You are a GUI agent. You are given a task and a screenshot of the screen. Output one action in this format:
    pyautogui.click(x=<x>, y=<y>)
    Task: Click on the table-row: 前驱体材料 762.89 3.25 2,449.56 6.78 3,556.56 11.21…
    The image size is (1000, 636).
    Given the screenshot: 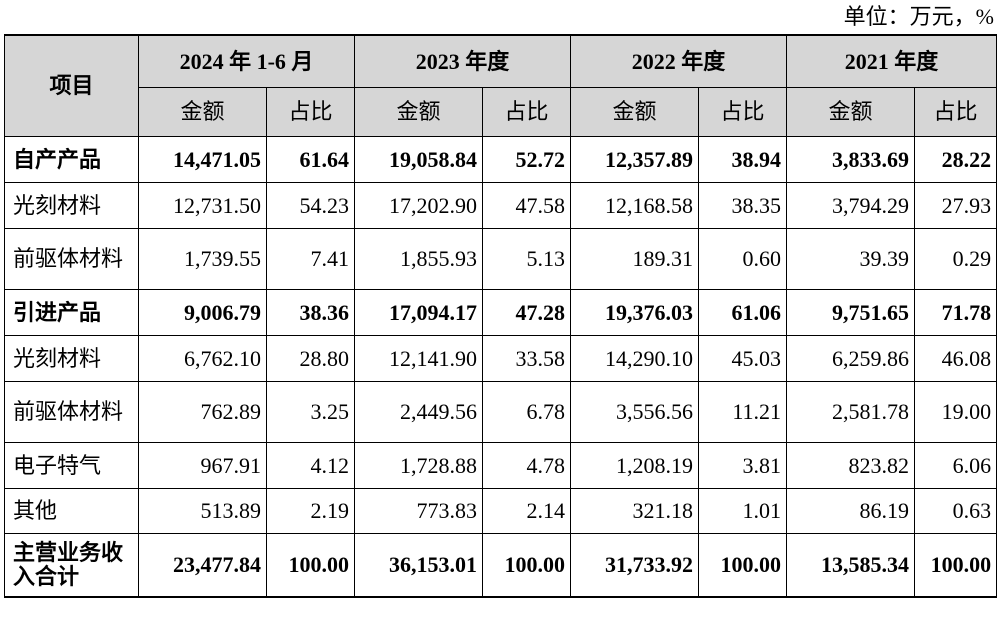 What is the action you would take?
    pyautogui.click(x=501, y=412)
    